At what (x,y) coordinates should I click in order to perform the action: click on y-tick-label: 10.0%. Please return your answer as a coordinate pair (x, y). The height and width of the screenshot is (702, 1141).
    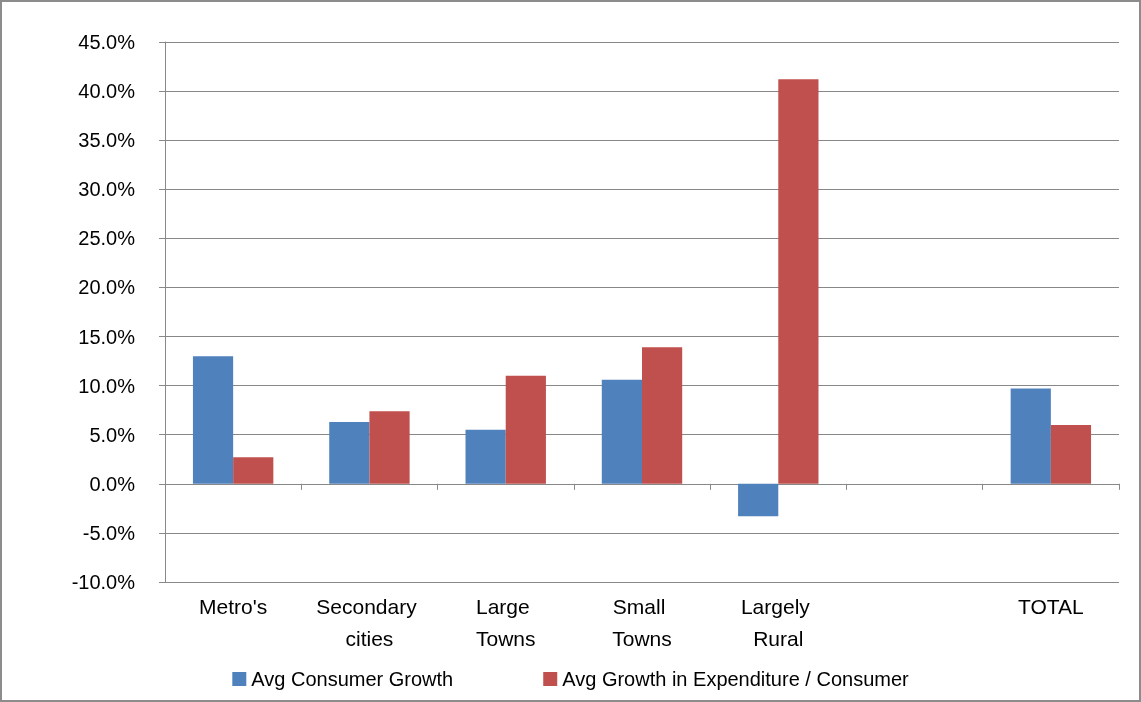
    Looking at the image, I should click on (107, 385).